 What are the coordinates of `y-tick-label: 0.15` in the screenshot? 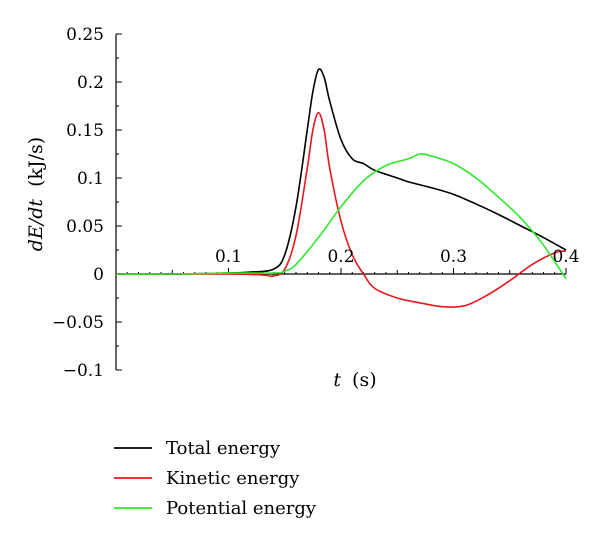 It's located at (85, 131).